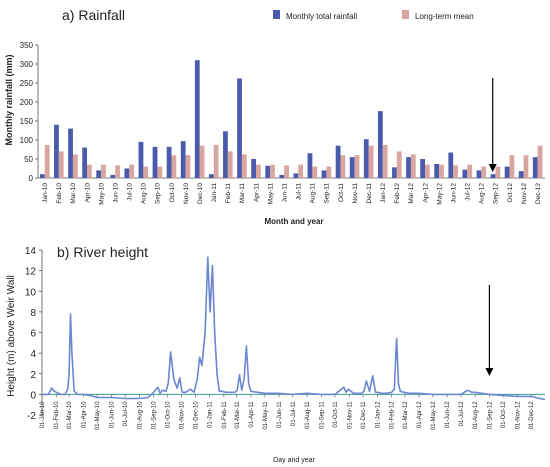  What do you see at coordinates (270, 194) in the screenshot?
I see `rainfall-x-tick-label: May-11` at bounding box center [270, 194].